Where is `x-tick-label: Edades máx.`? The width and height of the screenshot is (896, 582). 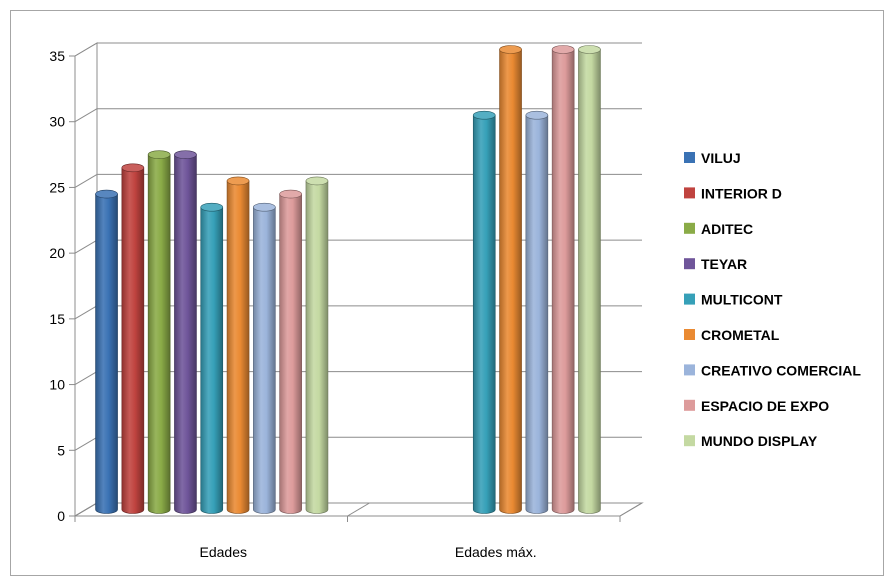 x-tick-label: Edades máx. is located at coordinates (496, 552).